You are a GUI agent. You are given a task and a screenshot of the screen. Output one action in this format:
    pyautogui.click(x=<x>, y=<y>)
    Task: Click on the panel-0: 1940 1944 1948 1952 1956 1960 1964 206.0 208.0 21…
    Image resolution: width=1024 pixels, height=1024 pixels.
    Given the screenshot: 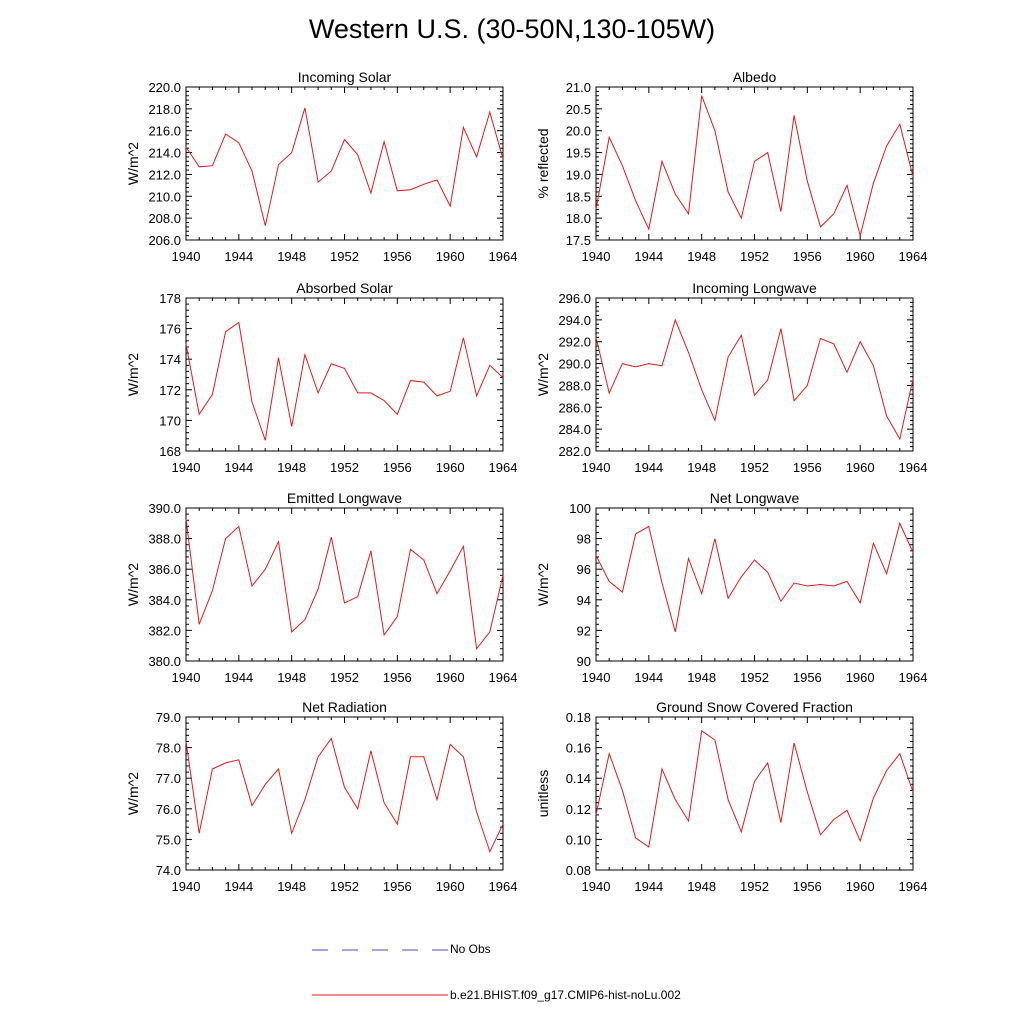 What is the action you would take?
    pyautogui.click(x=321, y=166)
    